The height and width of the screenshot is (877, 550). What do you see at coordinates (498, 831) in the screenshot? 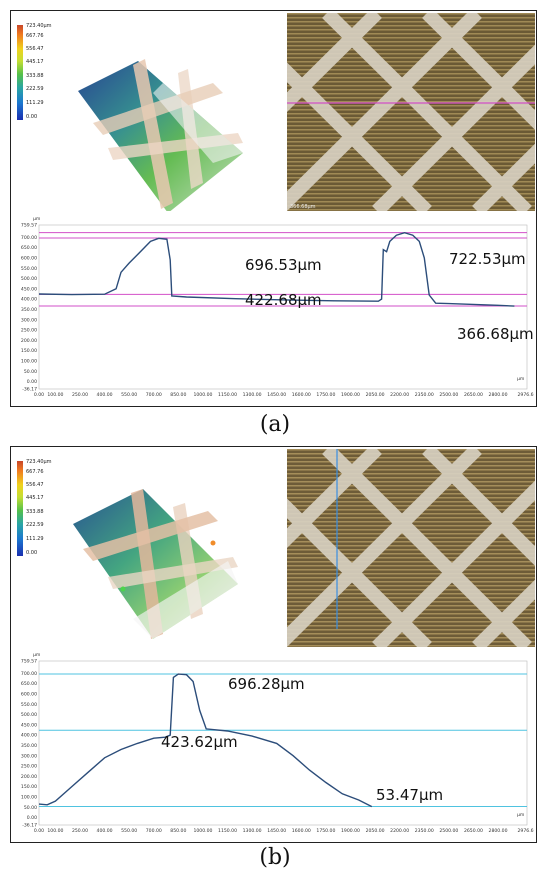
I see `x-tick-label: 2800.00` at bounding box center [498, 831].